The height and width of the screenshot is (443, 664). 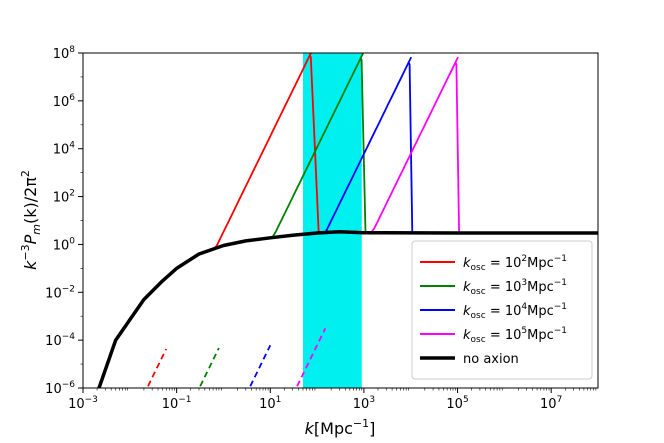 I want to click on x-tick-exp: −1, so click(x=184, y=400).